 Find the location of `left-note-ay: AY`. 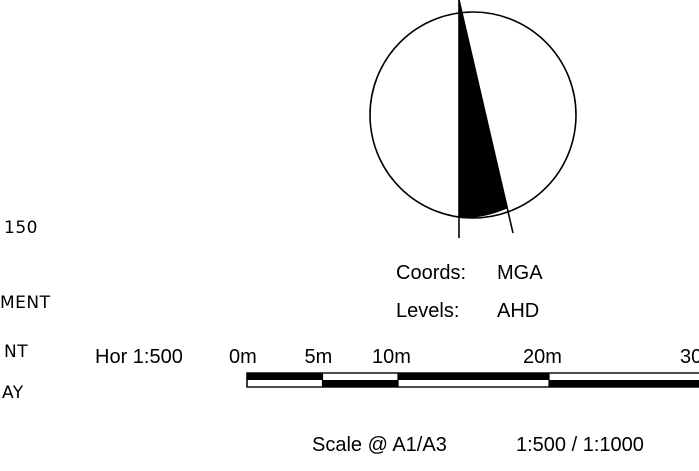

left-note-ay: AY is located at coordinates (13, 393).